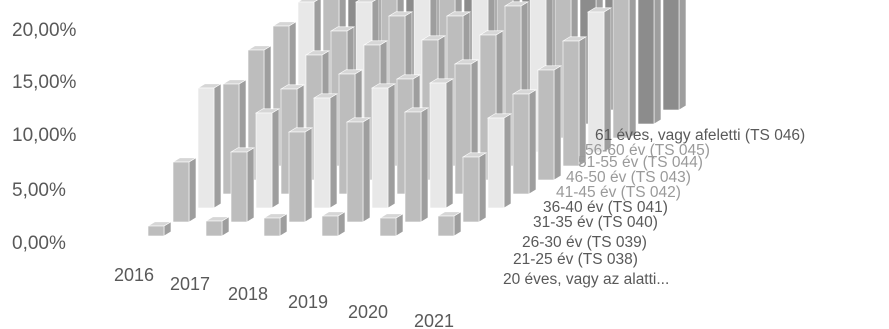 The width and height of the screenshot is (889, 329). What do you see at coordinates (618, 192) in the screenshot?
I see `series-label: 41-45 év (TS 042)` at bounding box center [618, 192].